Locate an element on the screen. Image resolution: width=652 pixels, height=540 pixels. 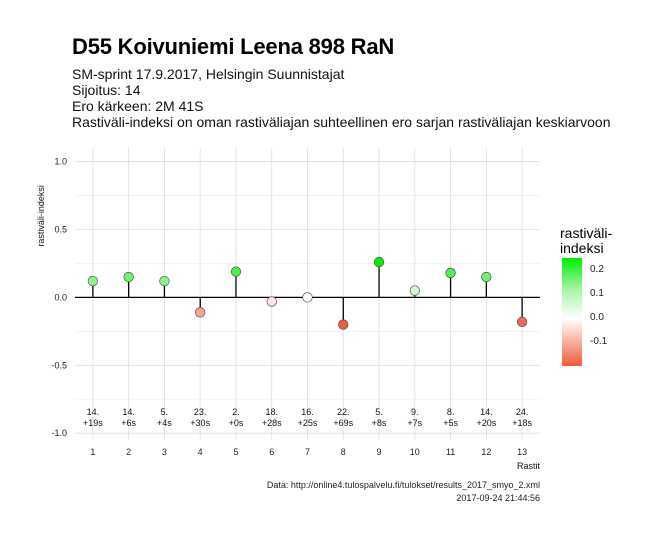
time-diff-label: +18s is located at coordinates (522, 423).